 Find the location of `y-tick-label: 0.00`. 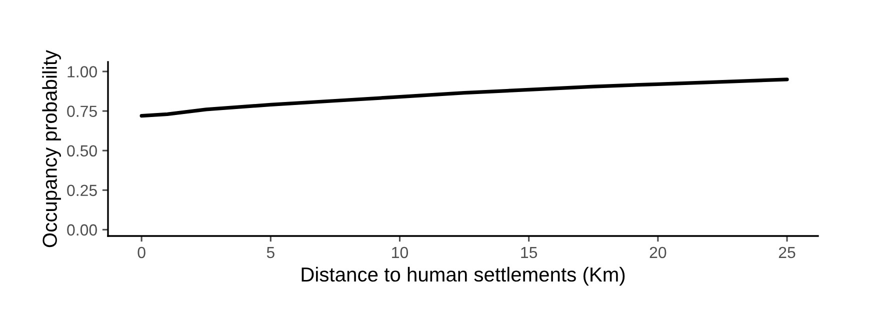

y-tick-label: 0.00 is located at coordinates (82, 230).